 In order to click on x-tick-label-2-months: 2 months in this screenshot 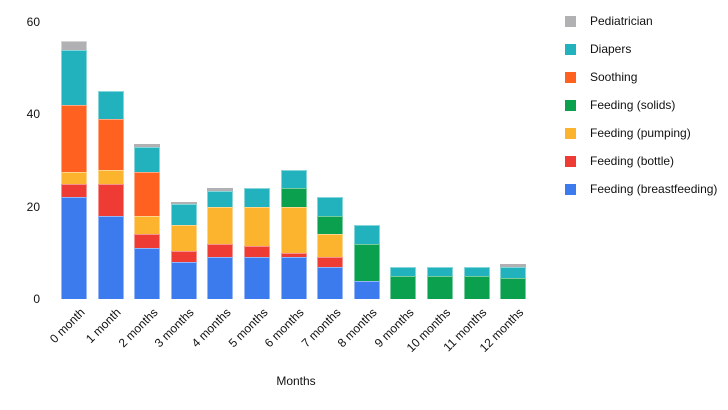, I will do `click(138, 328)`.